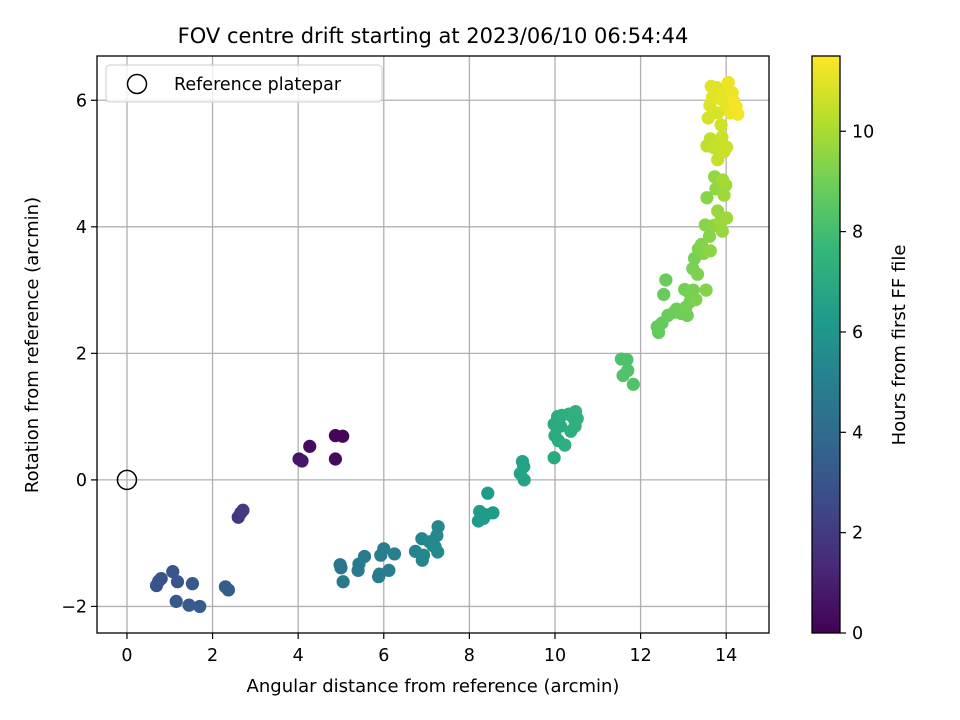  What do you see at coordinates (726, 656) in the screenshot?
I see `x-tick-label: 14` at bounding box center [726, 656].